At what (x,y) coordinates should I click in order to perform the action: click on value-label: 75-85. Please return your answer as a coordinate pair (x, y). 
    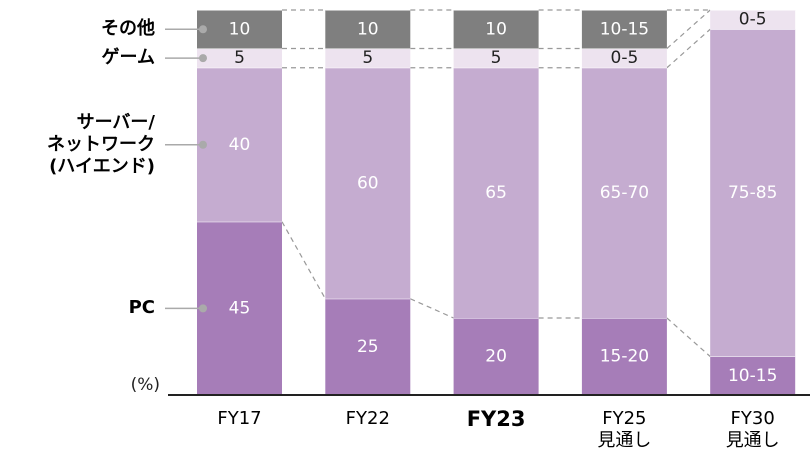
    Looking at the image, I should click on (752, 193).